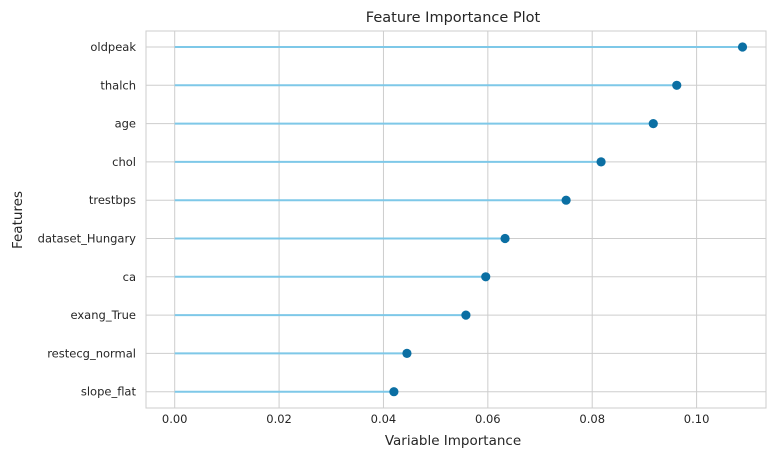  I want to click on y-tick-label: trestbps, so click(112, 200).